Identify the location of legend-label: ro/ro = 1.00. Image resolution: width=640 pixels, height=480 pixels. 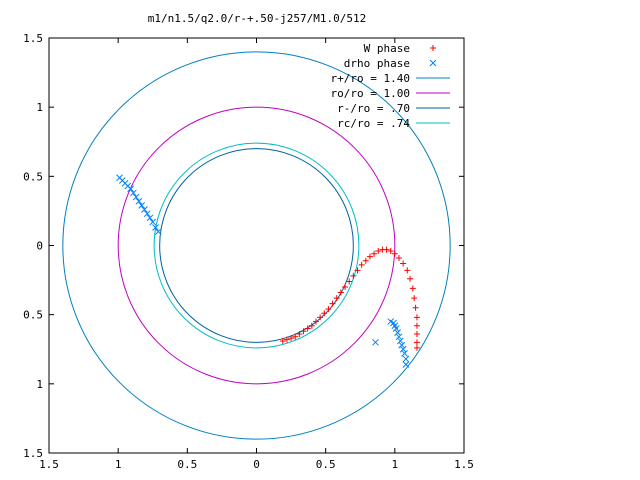
(370, 93).